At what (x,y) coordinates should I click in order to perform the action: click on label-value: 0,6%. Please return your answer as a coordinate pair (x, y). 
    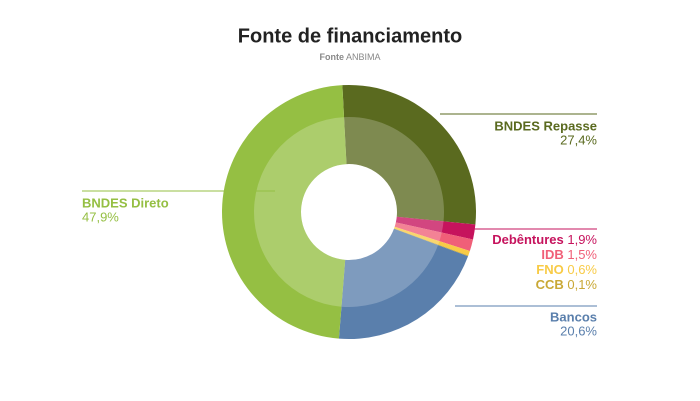
    Looking at the image, I should click on (582, 269).